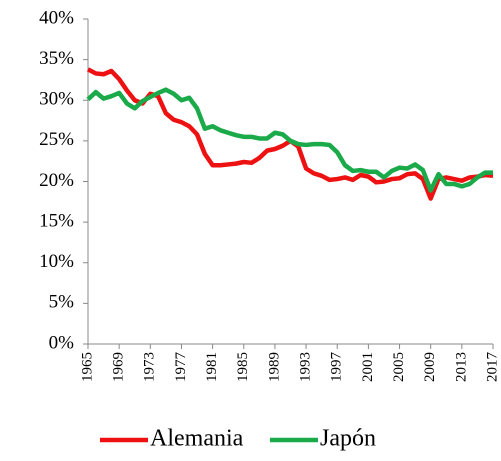  I want to click on y-tick-label: 10%, so click(56, 261).